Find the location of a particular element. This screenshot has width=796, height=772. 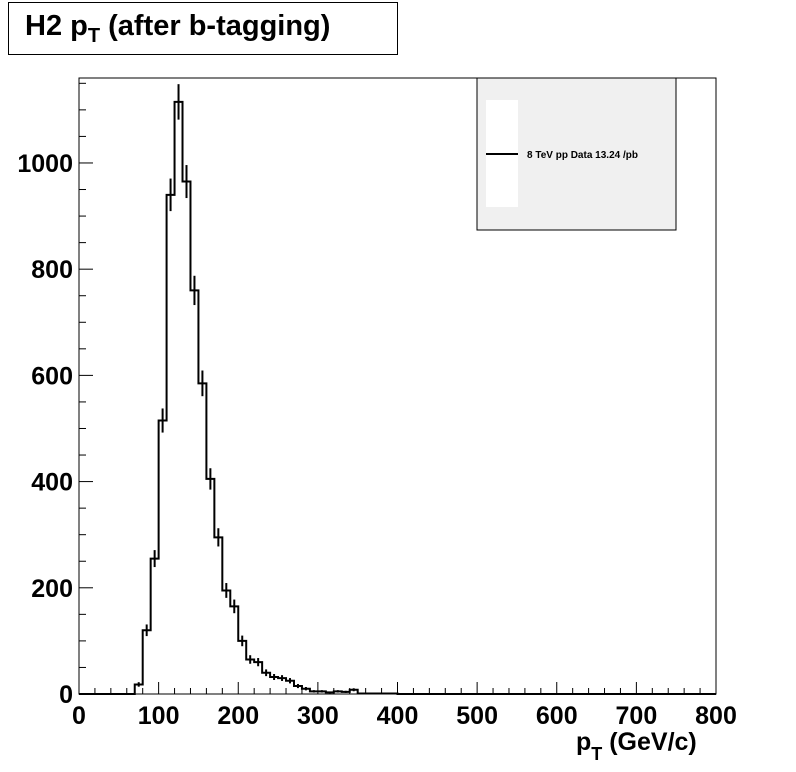

x-tick-label: 500 is located at coordinates (477, 716).